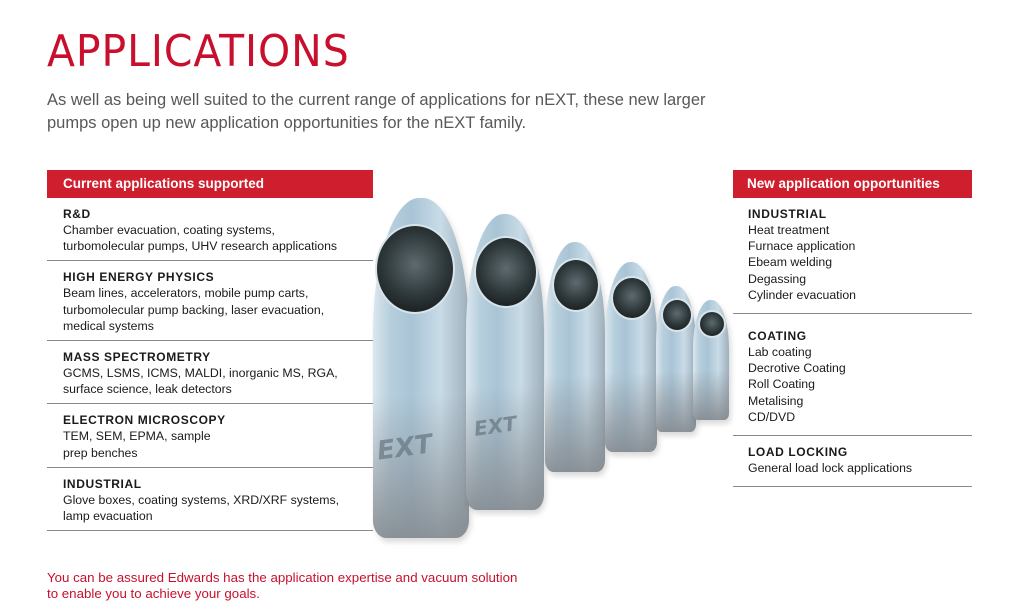 The image size is (1024, 615). What do you see at coordinates (198, 51) in the screenshot?
I see `page-title: APPLICATIONS` at bounding box center [198, 51].